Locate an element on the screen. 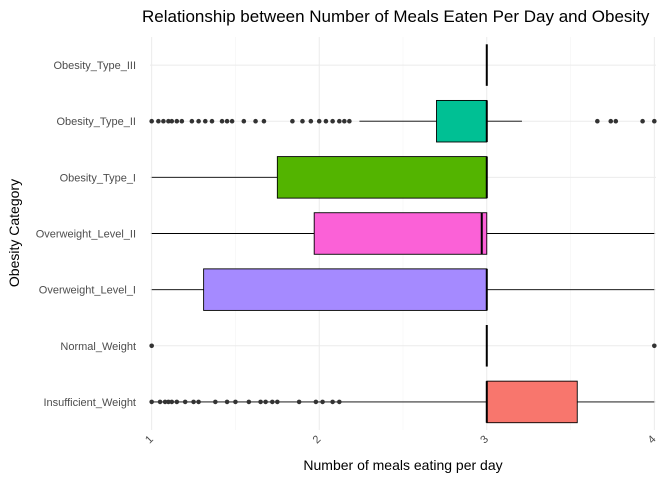 This screenshot has width=672, height=480. box-Obesity_Type_I is located at coordinates (319, 177).